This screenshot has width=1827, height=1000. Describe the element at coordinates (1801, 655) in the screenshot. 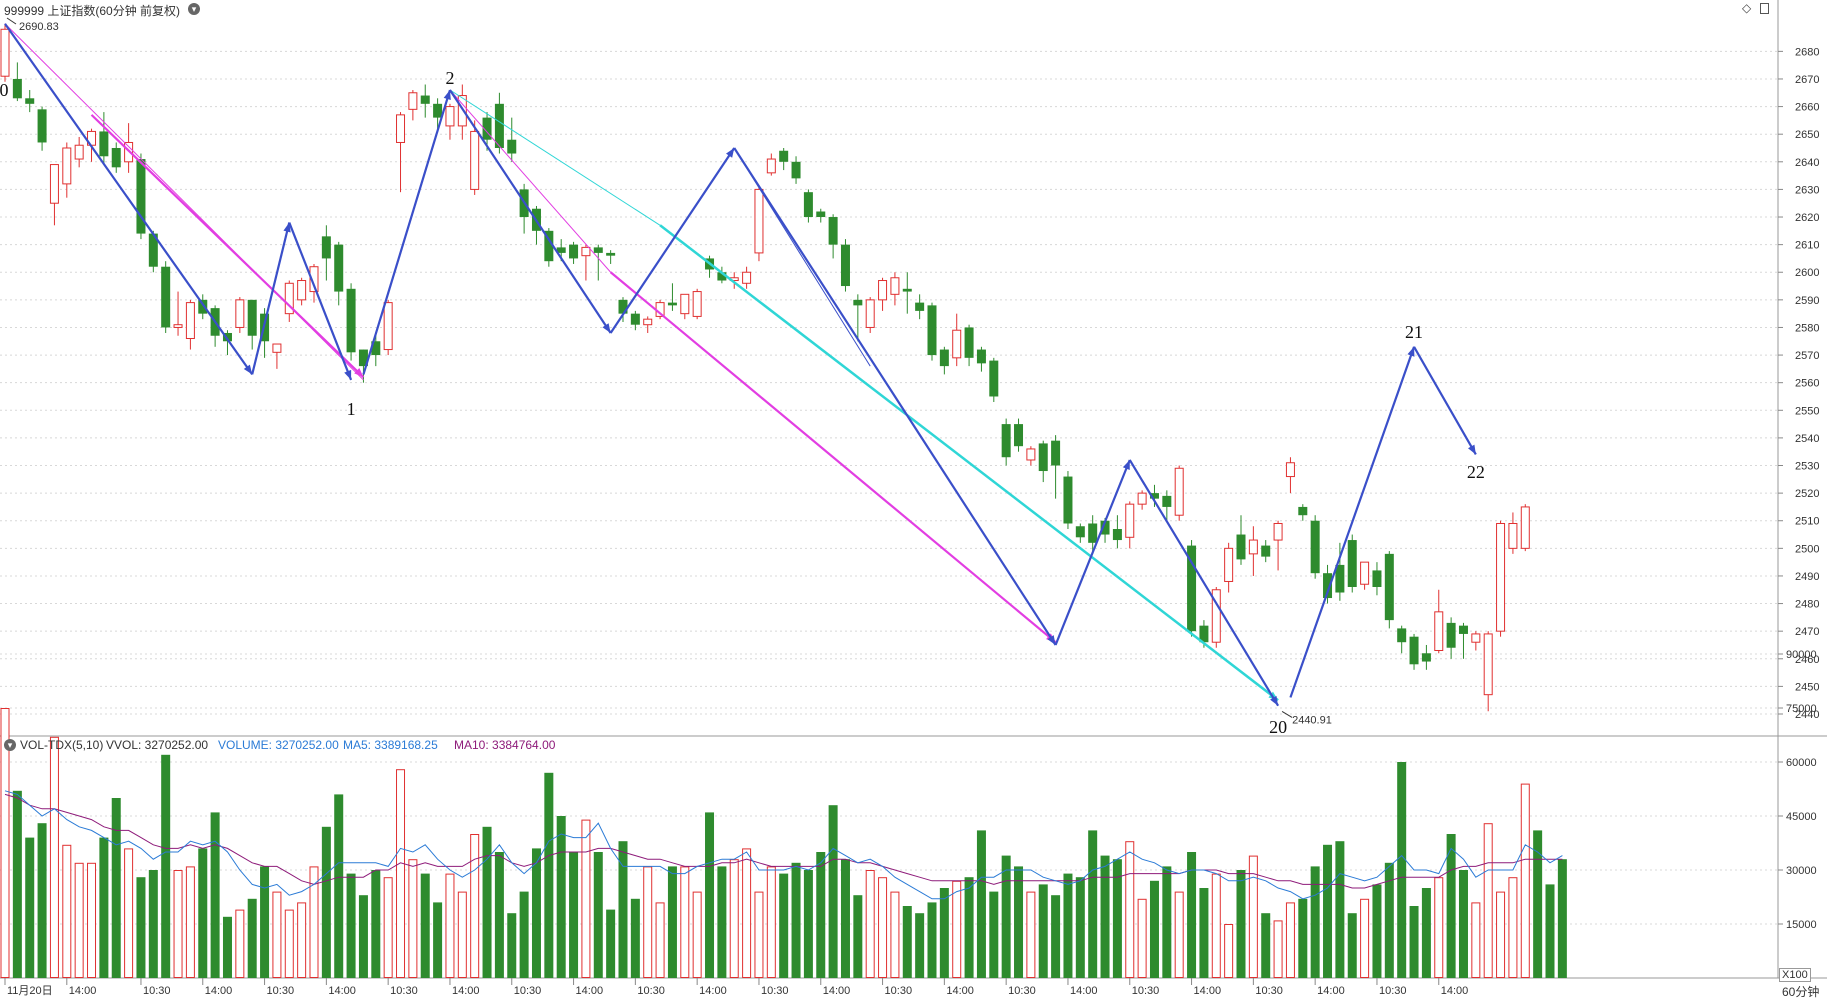

I see `volume-tick-label: 90000` at that location.